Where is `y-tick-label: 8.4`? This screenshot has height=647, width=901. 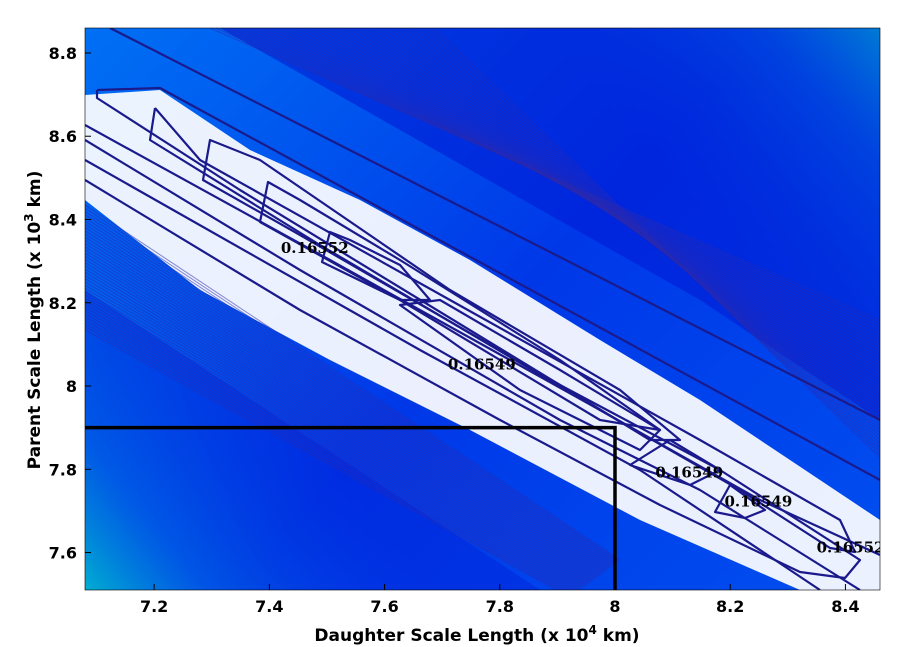
y-tick-label: 8.4 is located at coordinates (63, 219).